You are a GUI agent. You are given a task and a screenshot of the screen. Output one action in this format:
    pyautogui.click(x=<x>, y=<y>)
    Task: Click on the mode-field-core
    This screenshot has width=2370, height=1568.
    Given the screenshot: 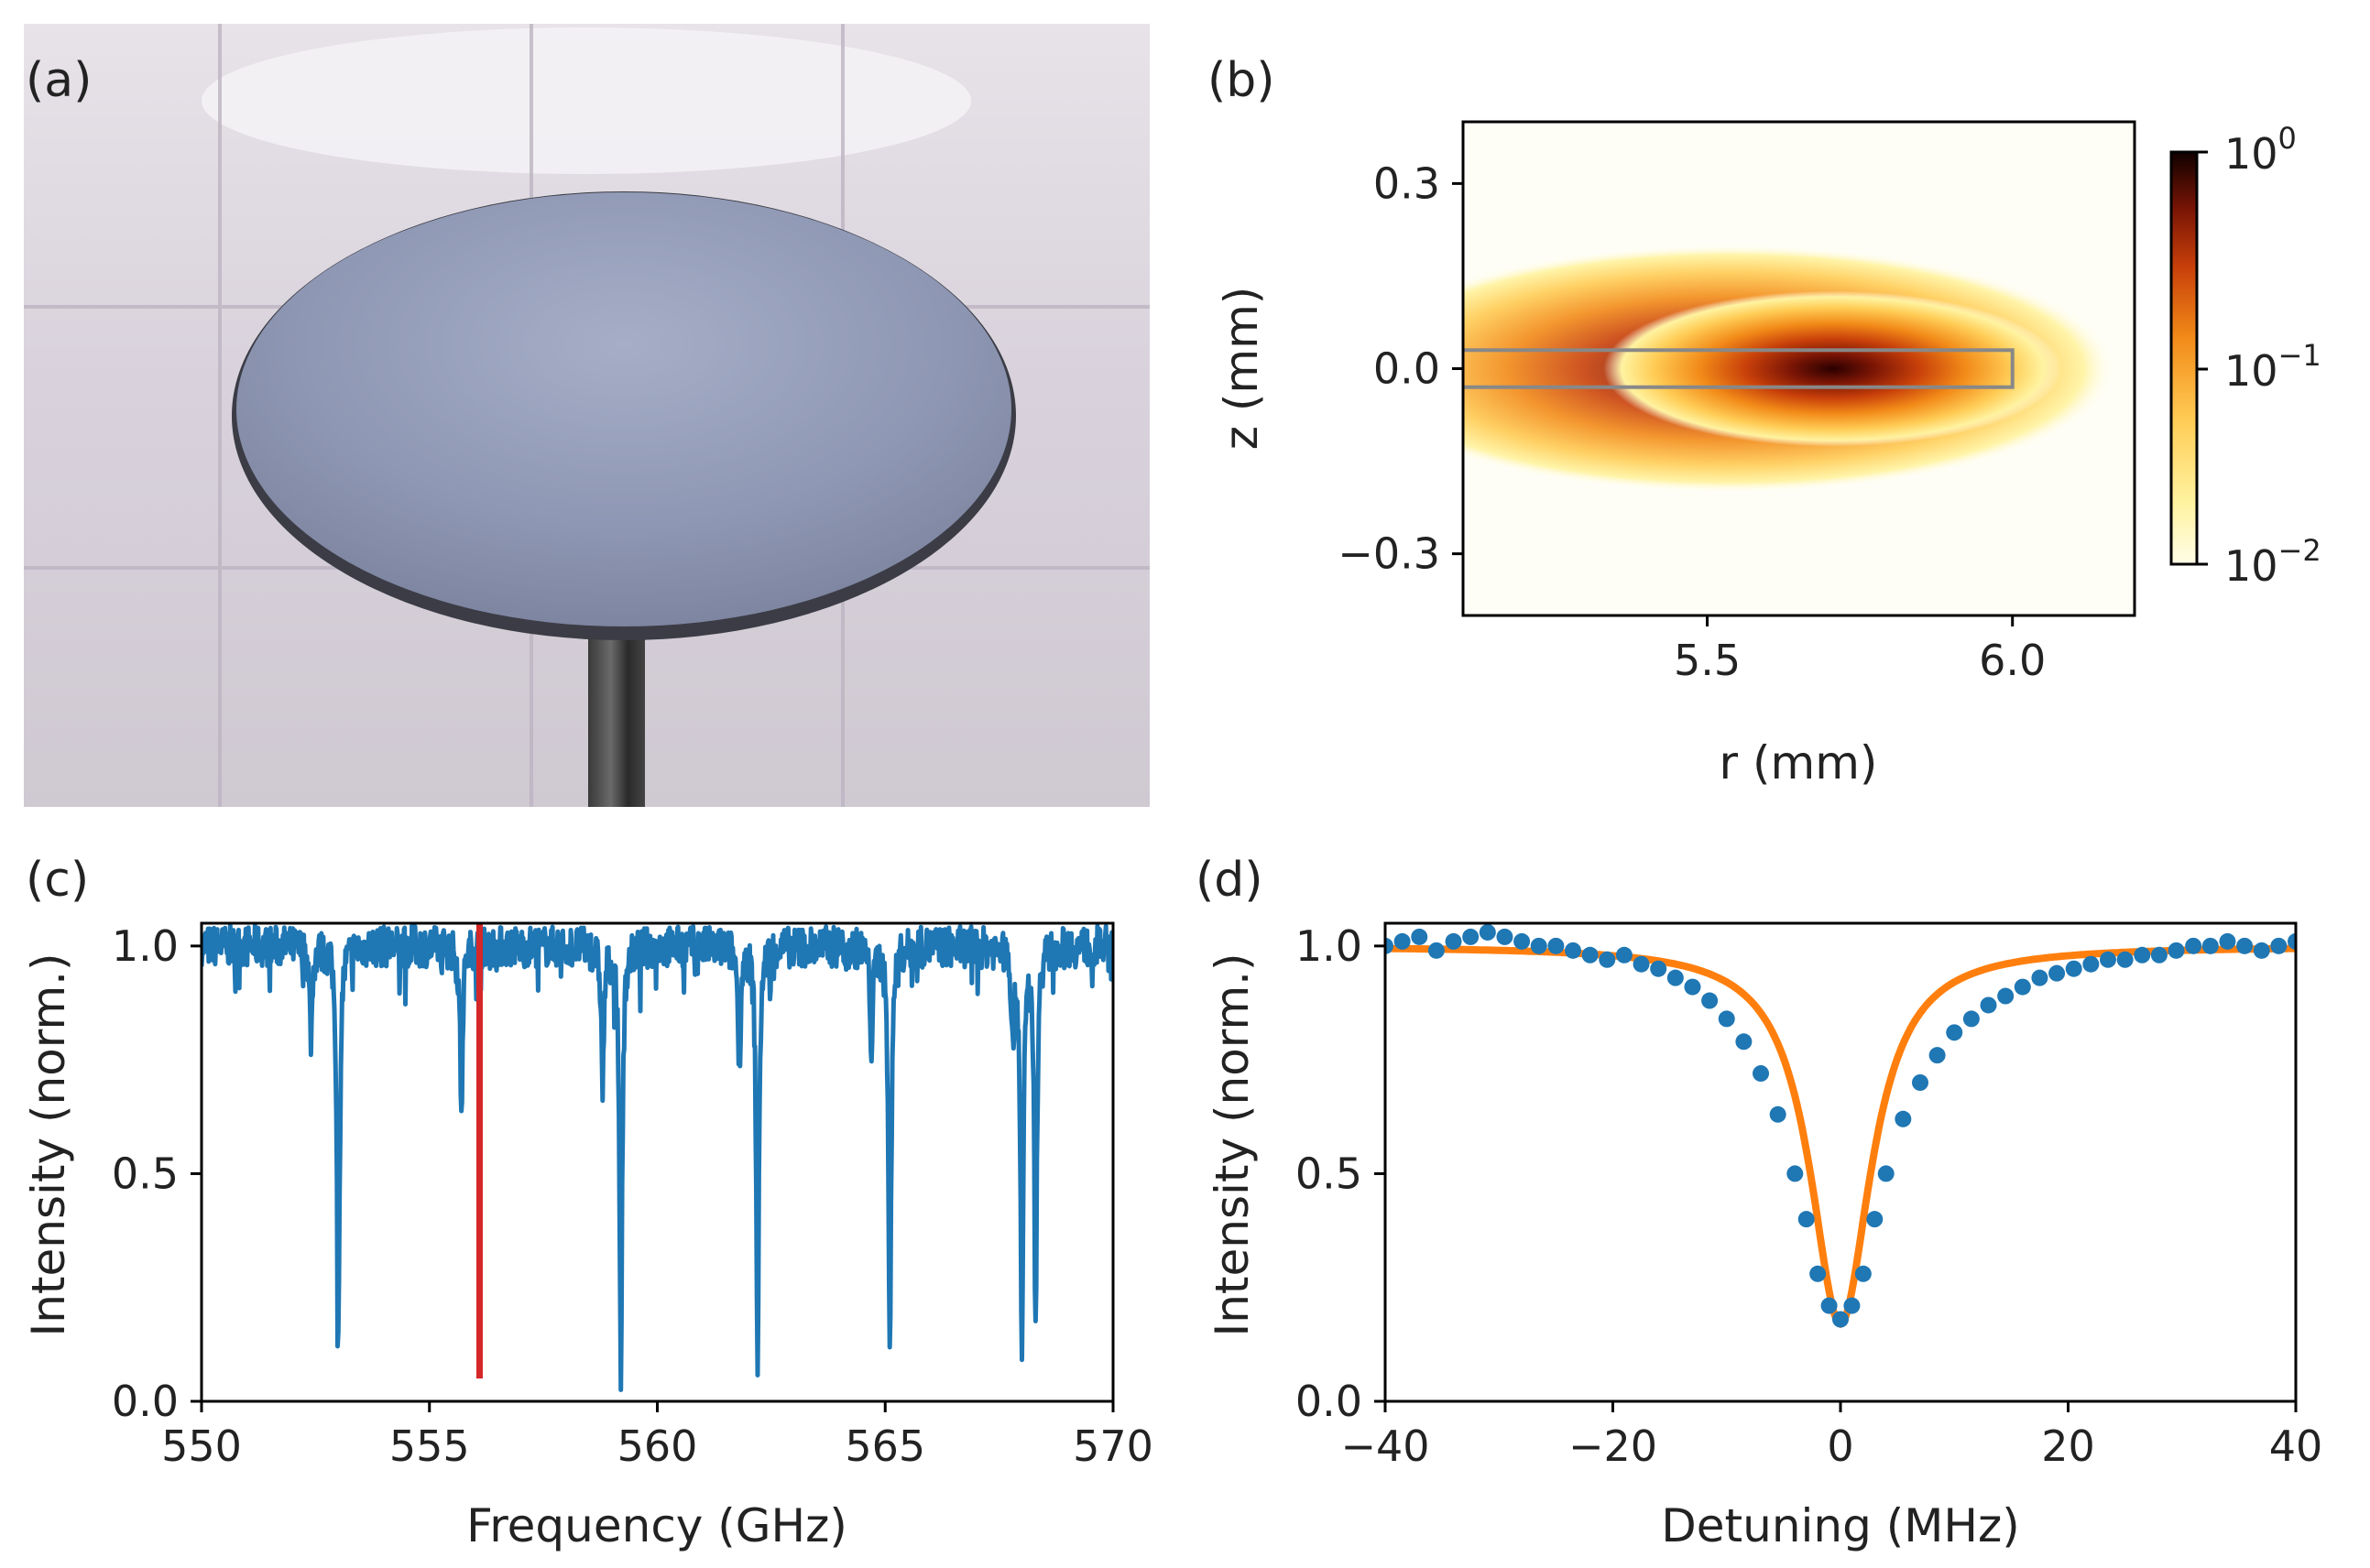 What is the action you would take?
    pyautogui.click(x=1832, y=368)
    